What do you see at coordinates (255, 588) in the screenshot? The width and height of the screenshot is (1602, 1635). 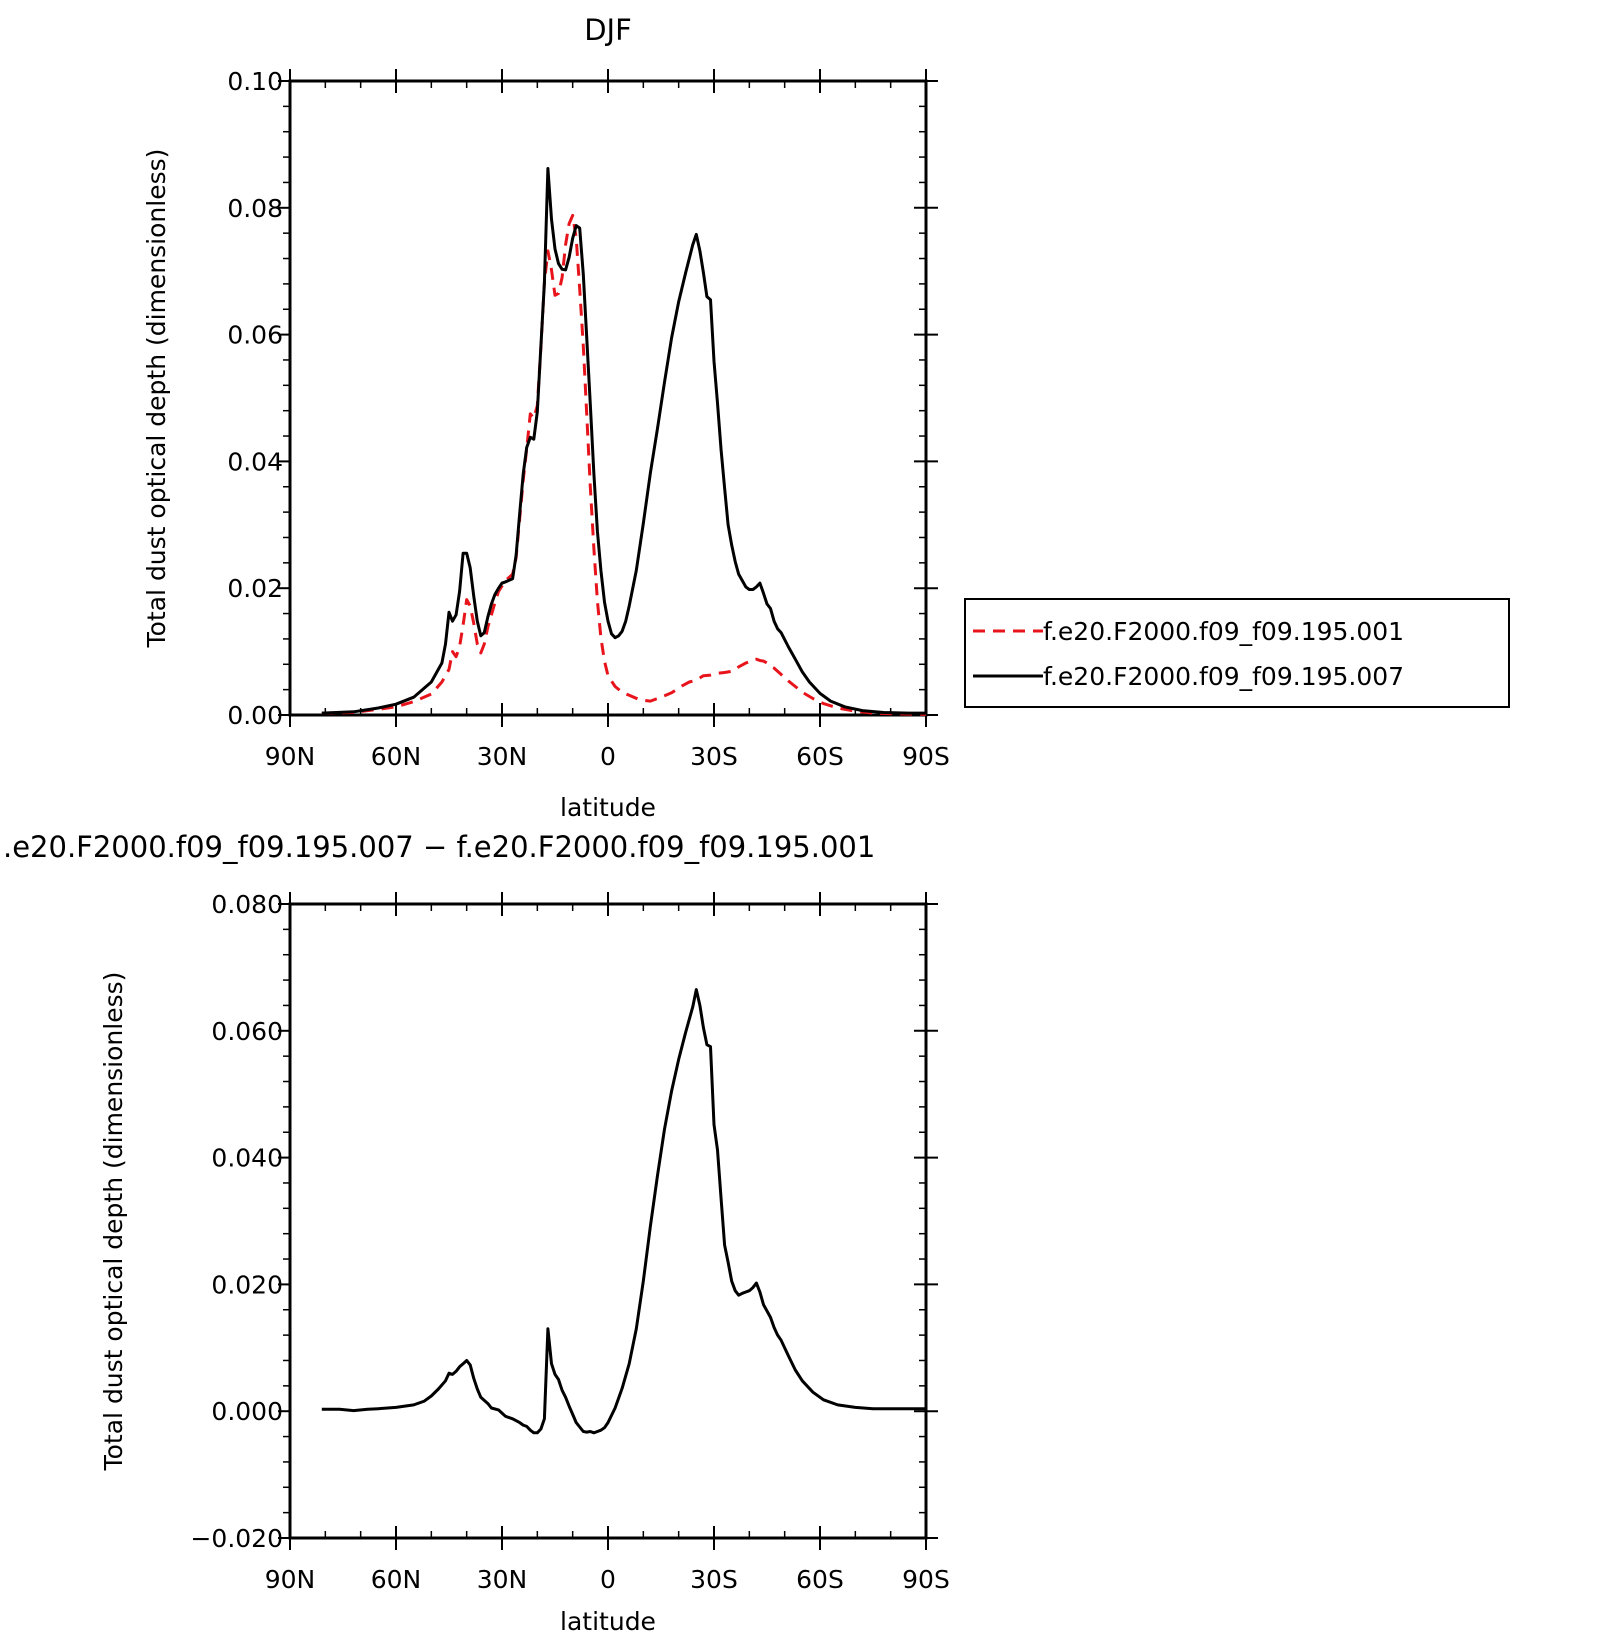 I see `y-tick-label: 0.02` at bounding box center [255, 588].